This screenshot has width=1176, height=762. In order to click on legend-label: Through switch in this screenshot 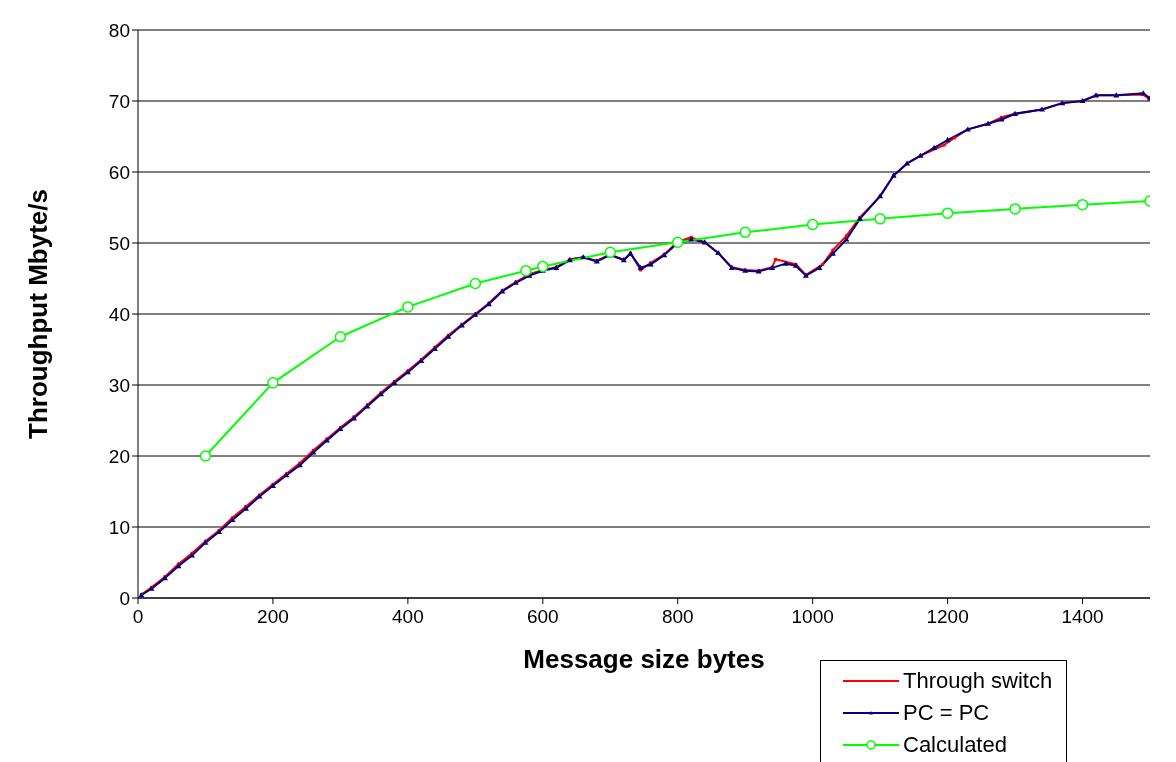, I will do `click(978, 681)`.